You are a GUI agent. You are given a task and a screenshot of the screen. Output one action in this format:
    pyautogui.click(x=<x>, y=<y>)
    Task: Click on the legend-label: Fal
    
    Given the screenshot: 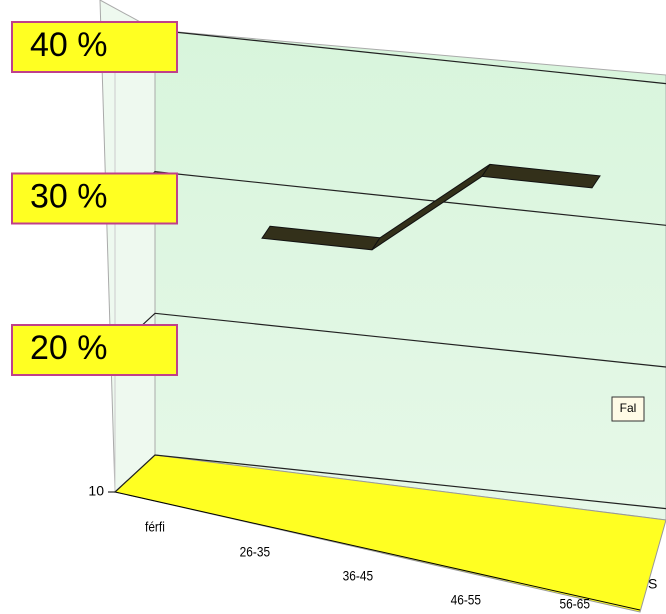 What is the action you would take?
    pyautogui.click(x=628, y=408)
    